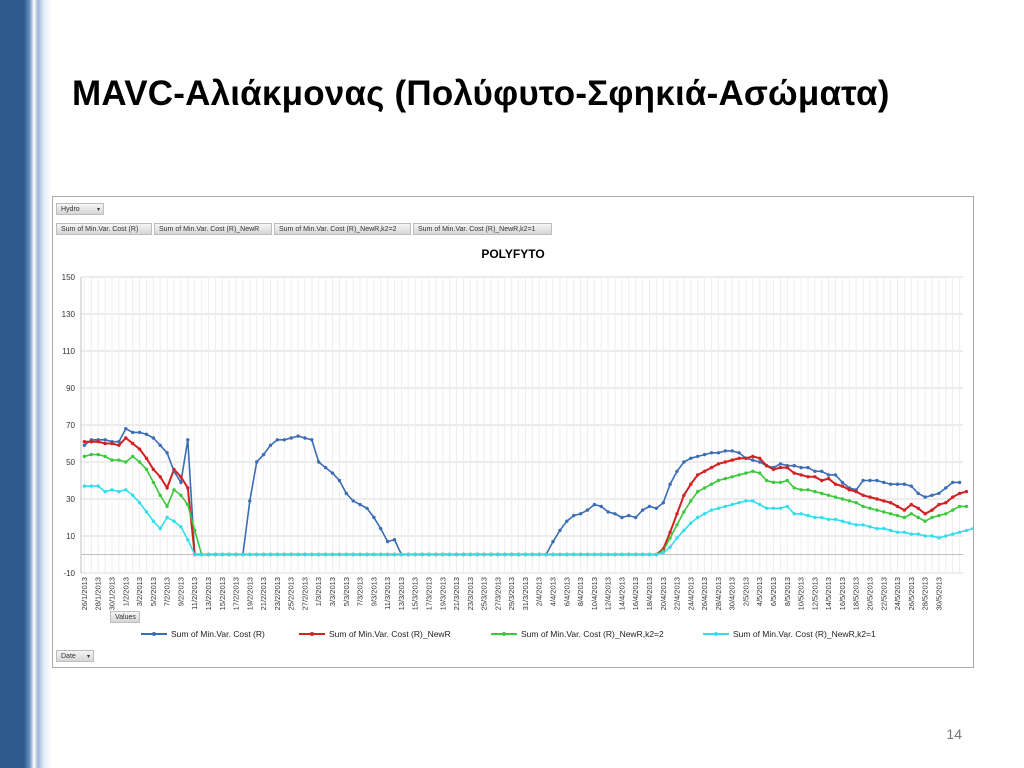 This screenshot has height=768, width=1024. What do you see at coordinates (104, 229) in the screenshot?
I see `value-button-r: Sum of Min.Var. Cost (R)` at bounding box center [104, 229].